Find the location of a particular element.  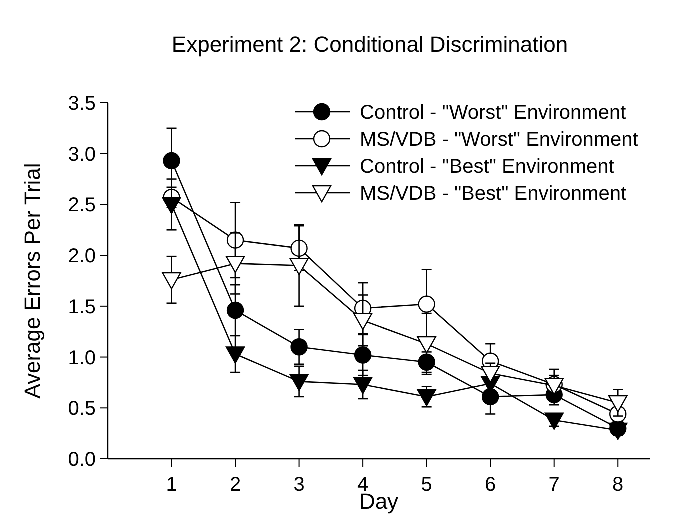

y-tick-label: 2.5 is located at coordinates (82, 205).